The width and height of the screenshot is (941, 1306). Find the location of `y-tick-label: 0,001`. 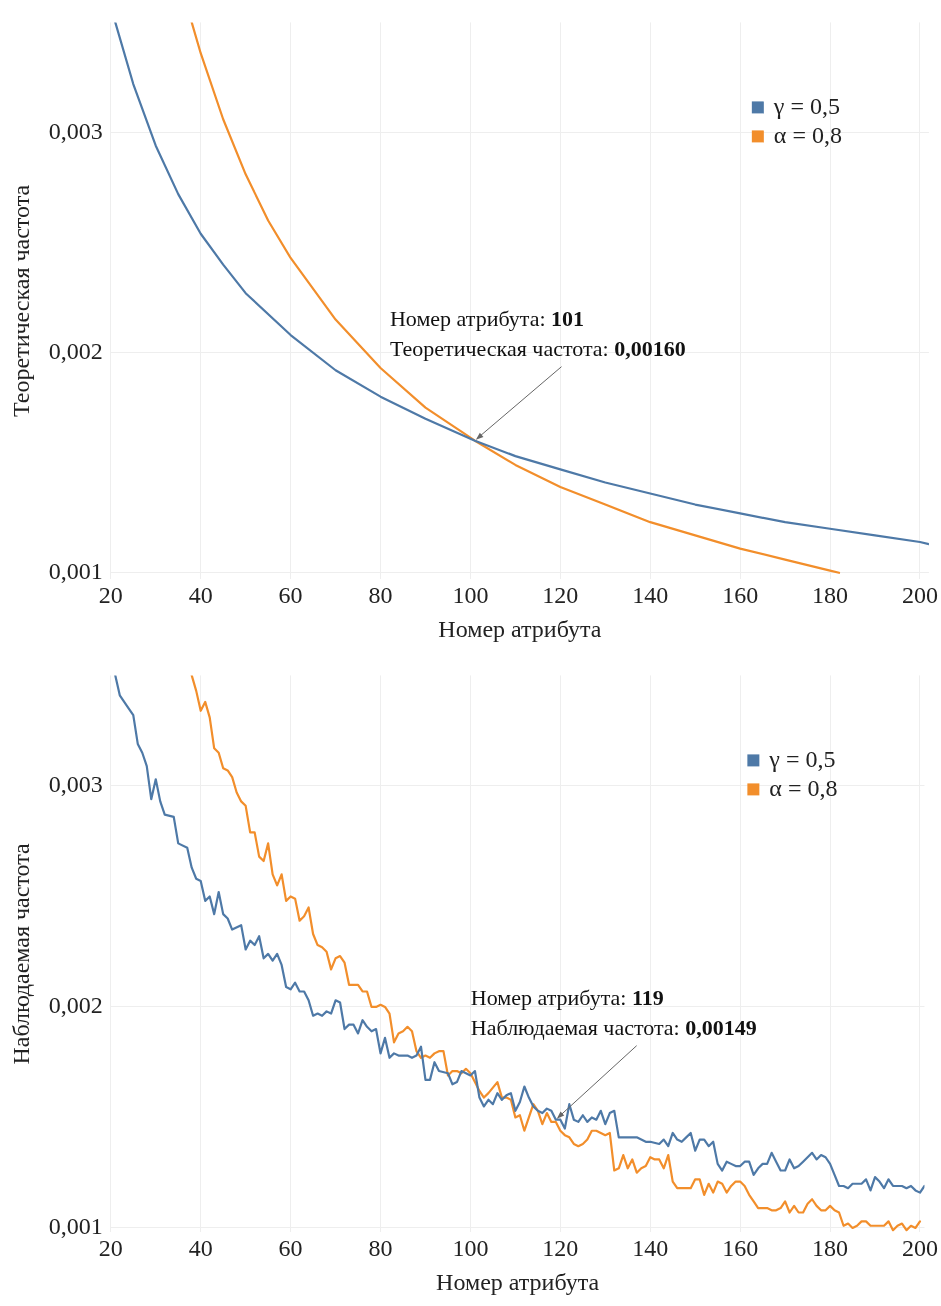

y-tick-label: 0,001 is located at coordinates (75, 571).